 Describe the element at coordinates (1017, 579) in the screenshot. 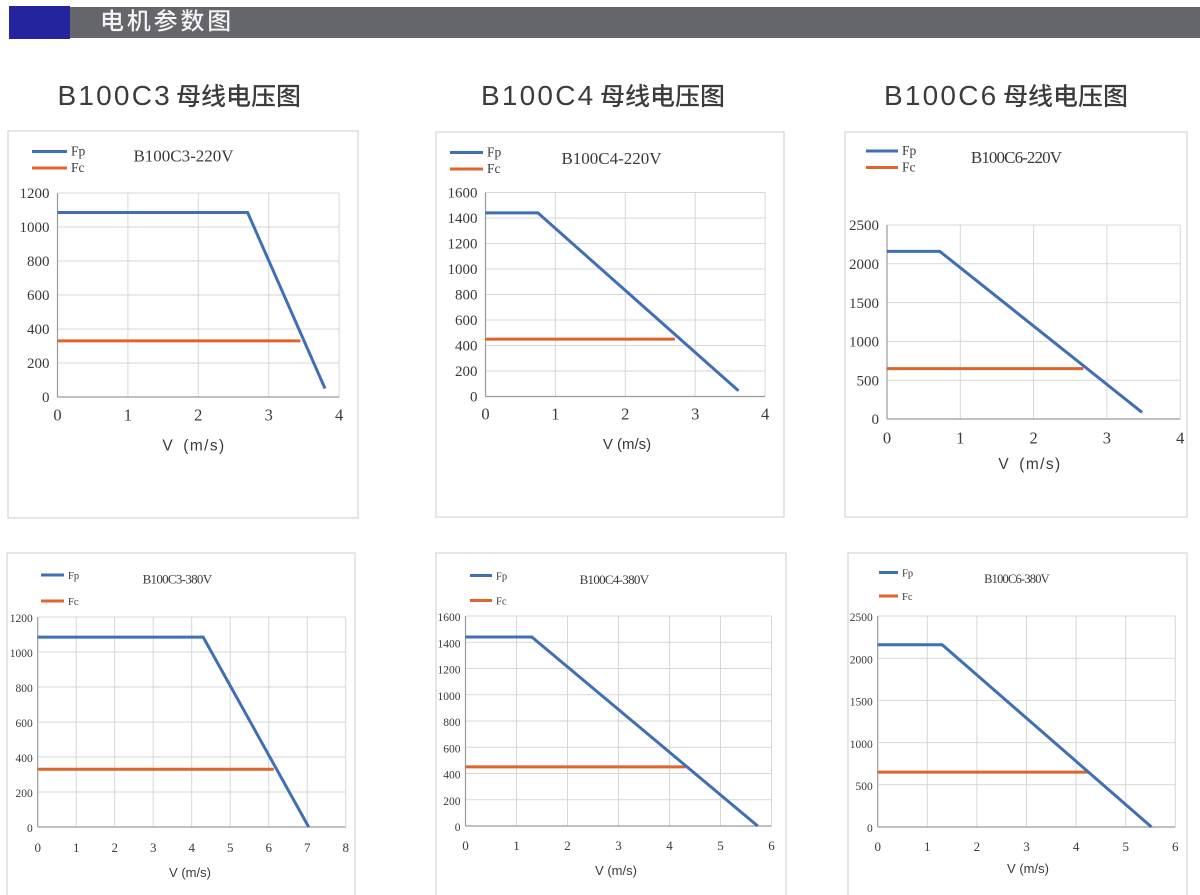

I see `svg-text: B100C6-380V` at that location.